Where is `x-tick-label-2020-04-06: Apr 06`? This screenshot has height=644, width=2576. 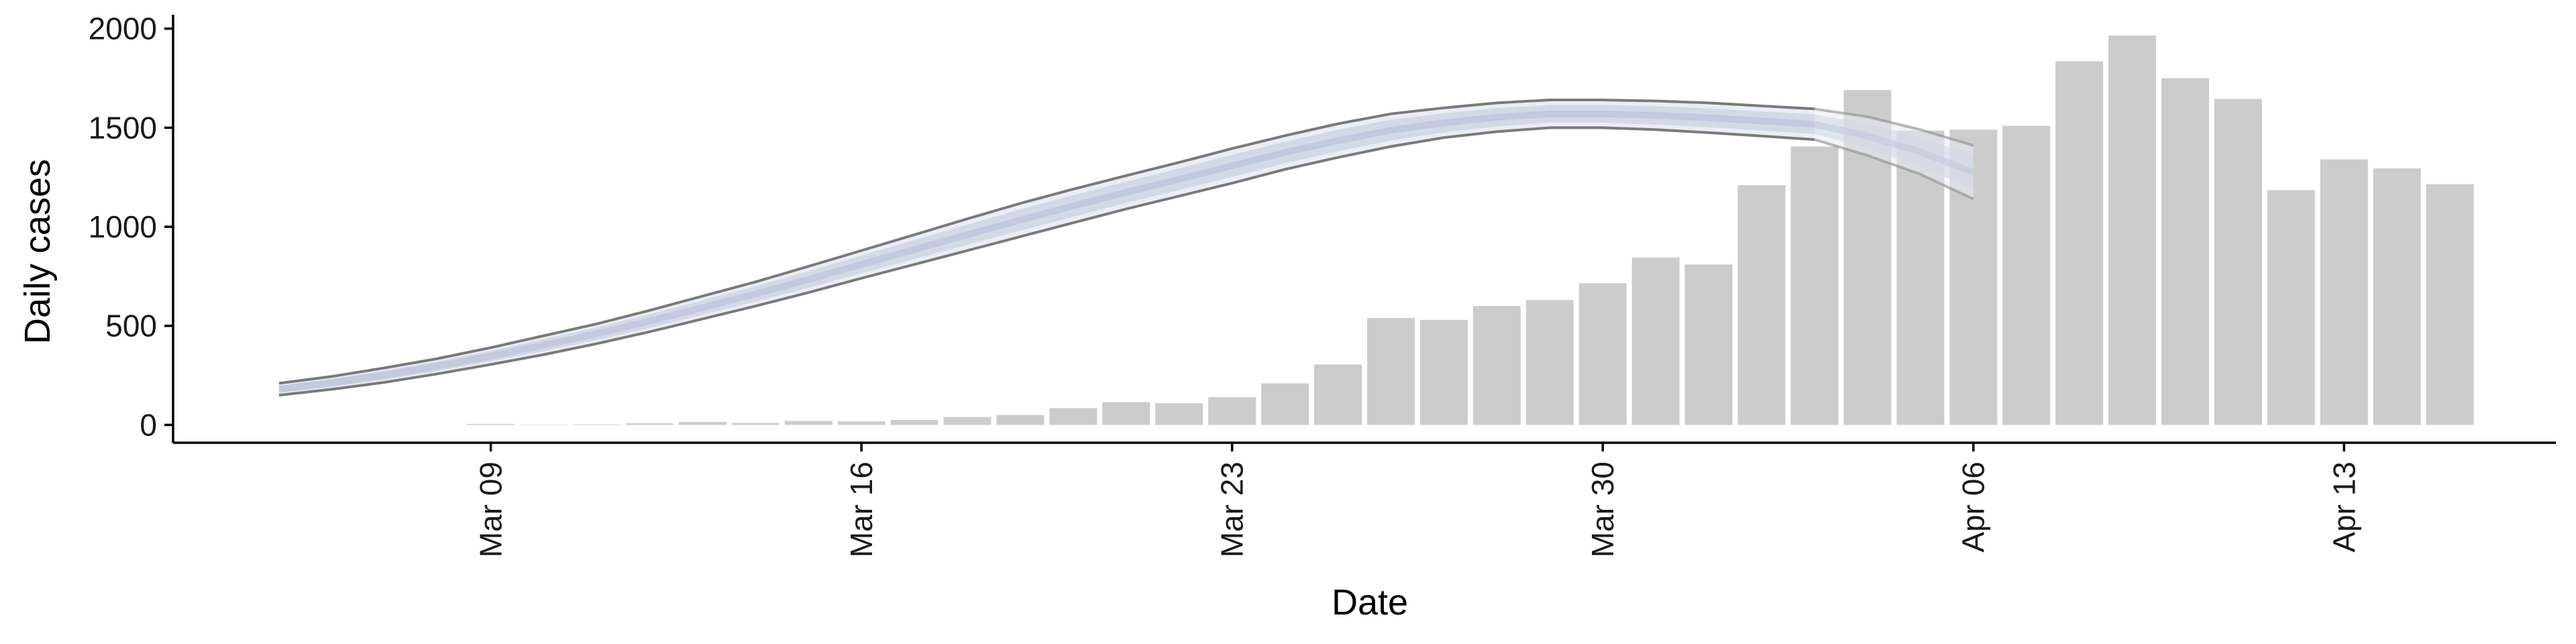
x-tick-label-2020-04-06: Apr 06 is located at coordinates (1973, 507).